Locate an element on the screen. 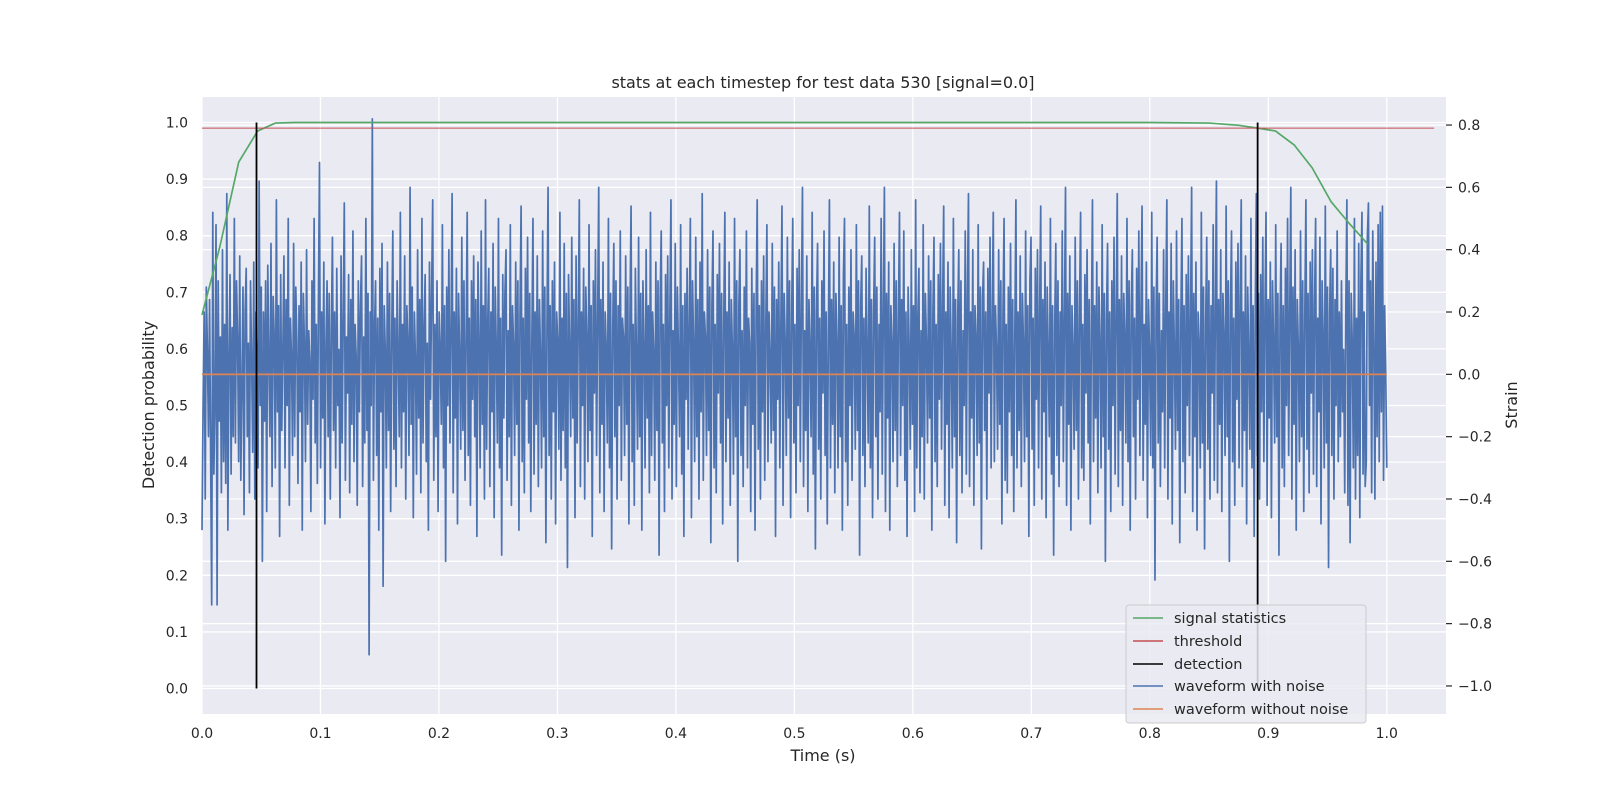  y-axis-label-left: Detection probability is located at coordinates (148, 405).